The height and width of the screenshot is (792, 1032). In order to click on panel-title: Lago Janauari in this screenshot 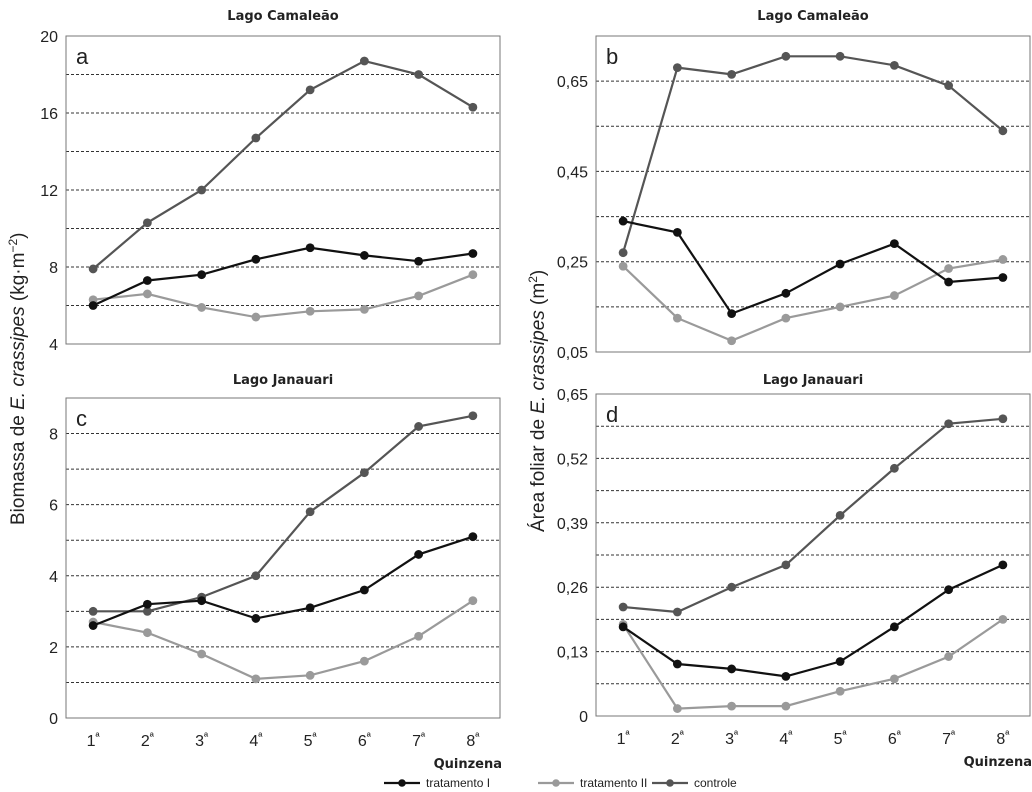, I will do `click(813, 380)`.